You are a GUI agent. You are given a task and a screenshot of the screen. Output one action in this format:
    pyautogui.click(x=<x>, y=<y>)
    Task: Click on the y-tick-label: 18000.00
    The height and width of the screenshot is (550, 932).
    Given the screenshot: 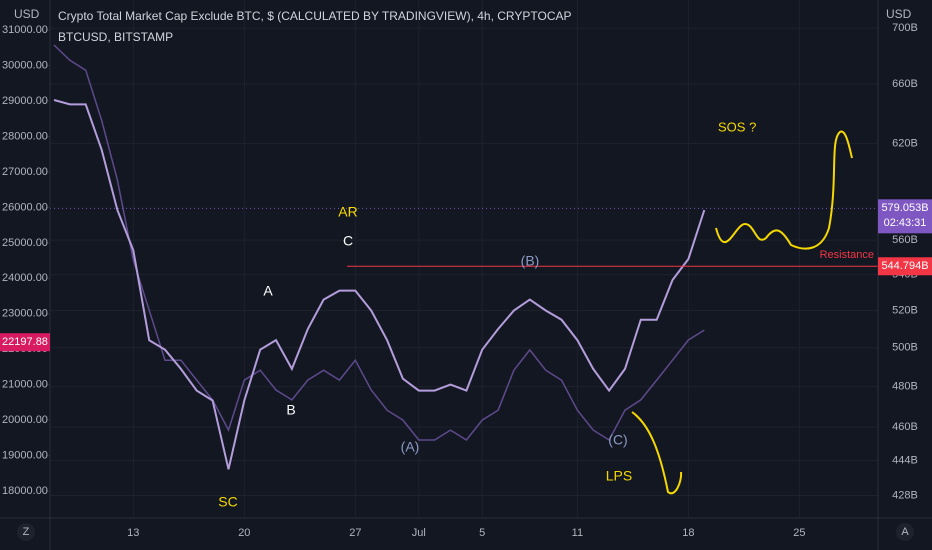 What is the action you would take?
    pyautogui.click(x=25, y=491)
    